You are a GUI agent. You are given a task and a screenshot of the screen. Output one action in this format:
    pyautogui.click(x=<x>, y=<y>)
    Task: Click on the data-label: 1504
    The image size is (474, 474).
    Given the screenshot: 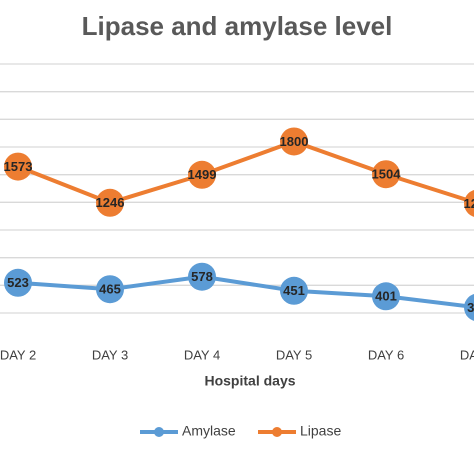 What is the action you would take?
    pyautogui.click(x=387, y=174)
    